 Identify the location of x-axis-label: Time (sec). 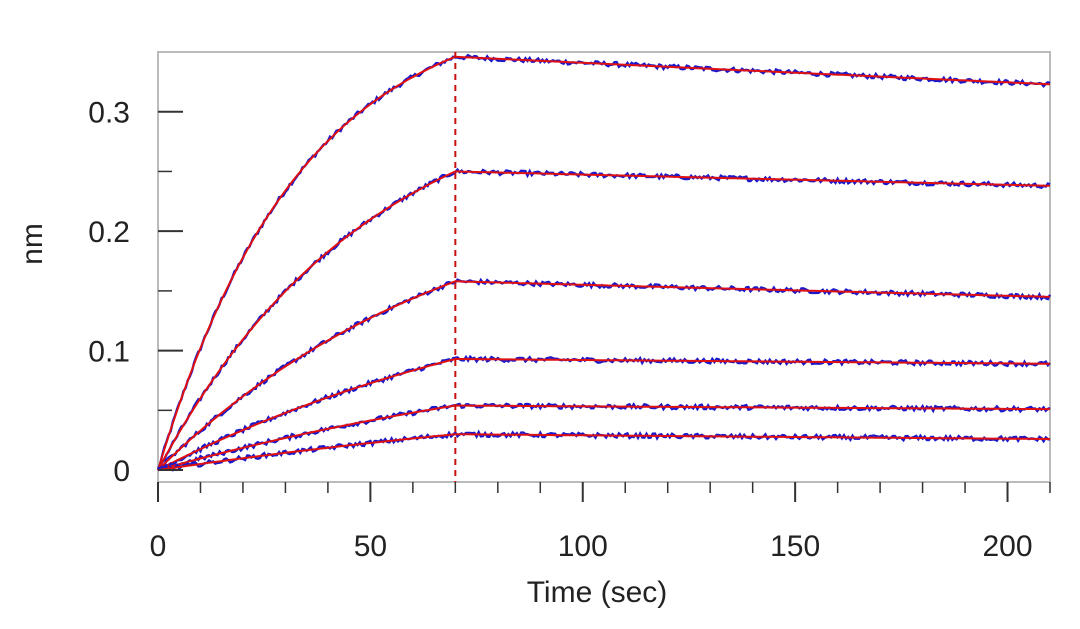
(597, 592).